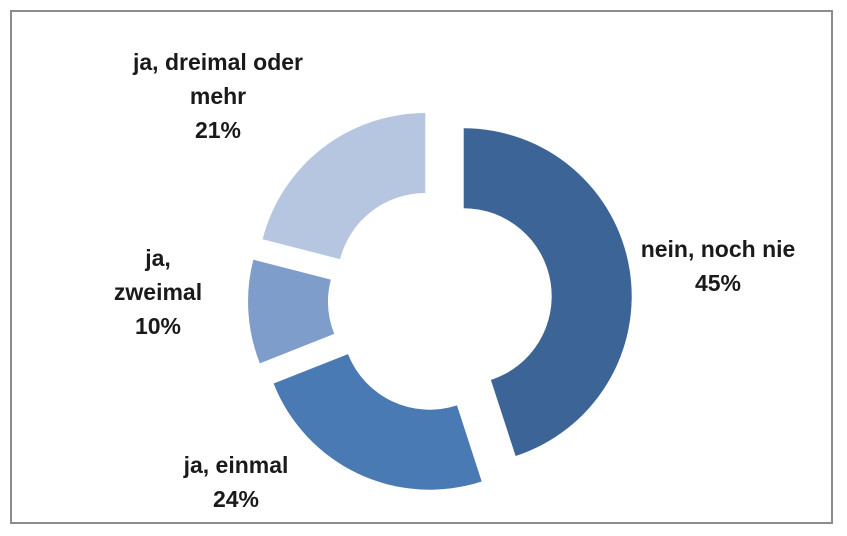  Describe the element at coordinates (217, 79) in the screenshot. I see `category-label: ja, dreimal oder mehr` at that location.